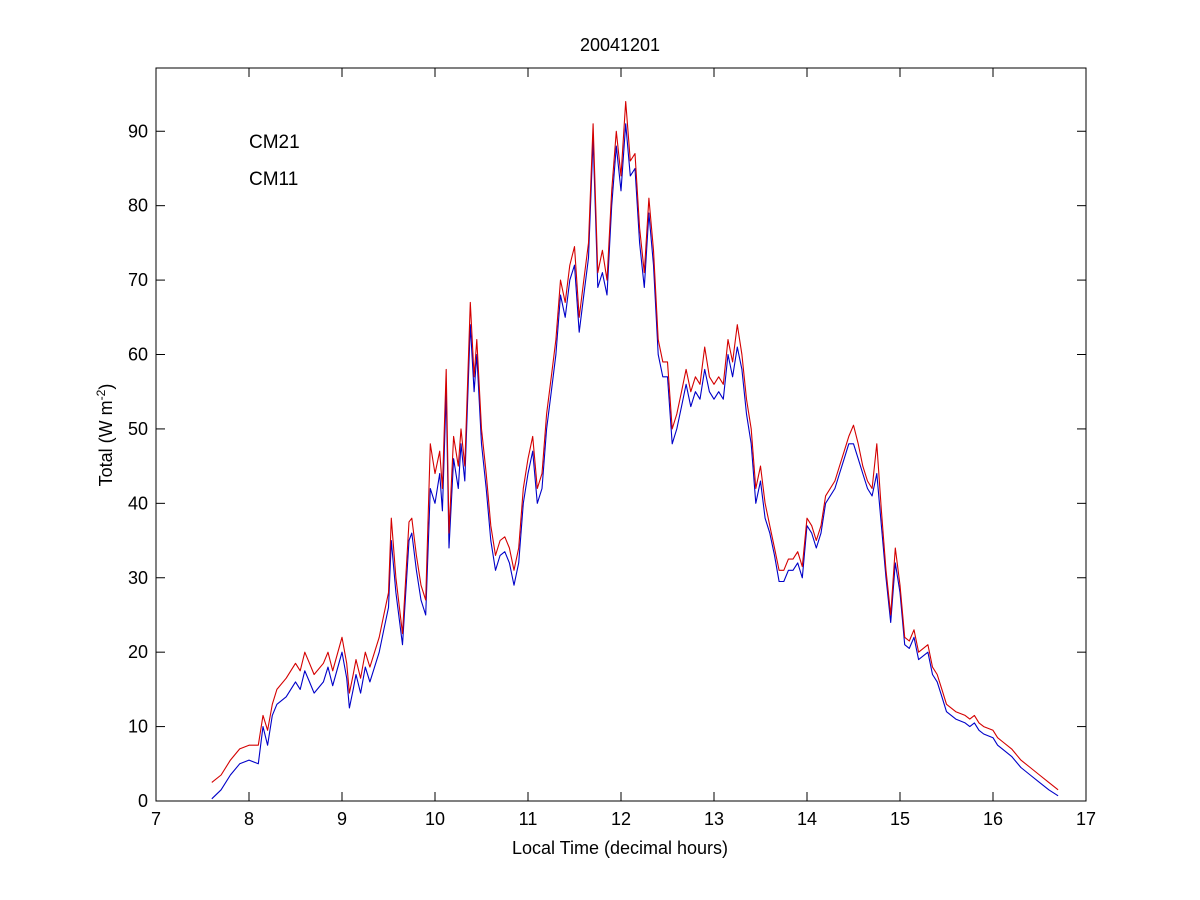  What do you see at coordinates (620, 45) in the screenshot?
I see `chart-title: 20041201` at bounding box center [620, 45].